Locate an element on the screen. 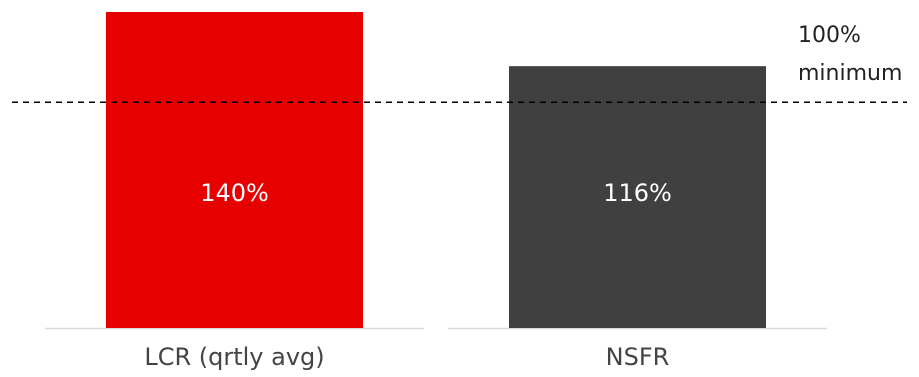  category-label: LCR (qrtly avg) is located at coordinates (234, 357).